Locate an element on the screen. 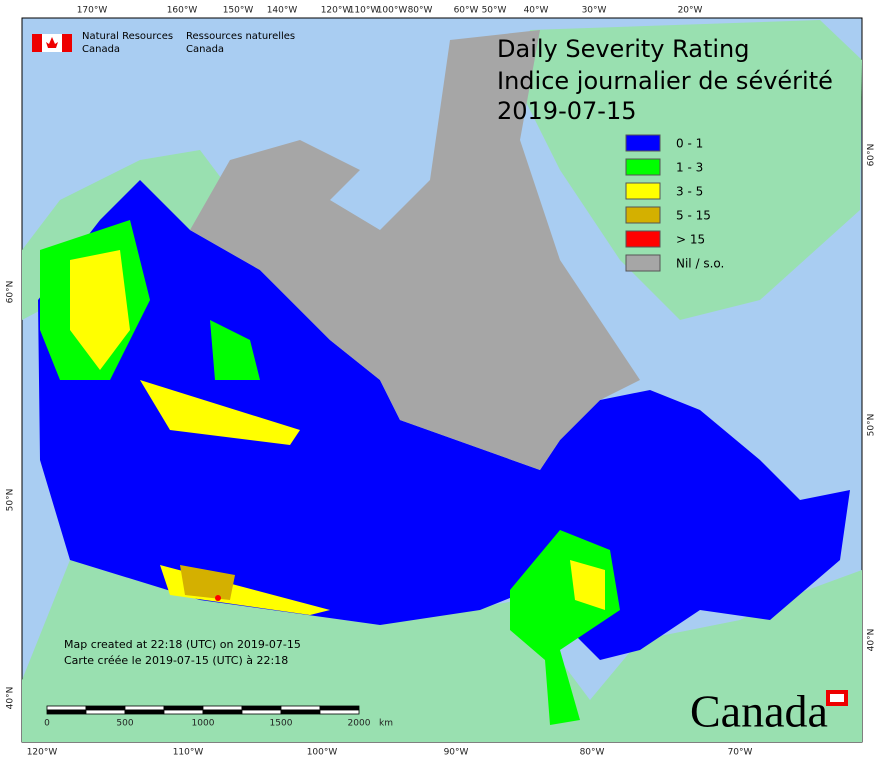 The height and width of the screenshot is (764, 880). agency-en: Canada is located at coordinates (101, 49).